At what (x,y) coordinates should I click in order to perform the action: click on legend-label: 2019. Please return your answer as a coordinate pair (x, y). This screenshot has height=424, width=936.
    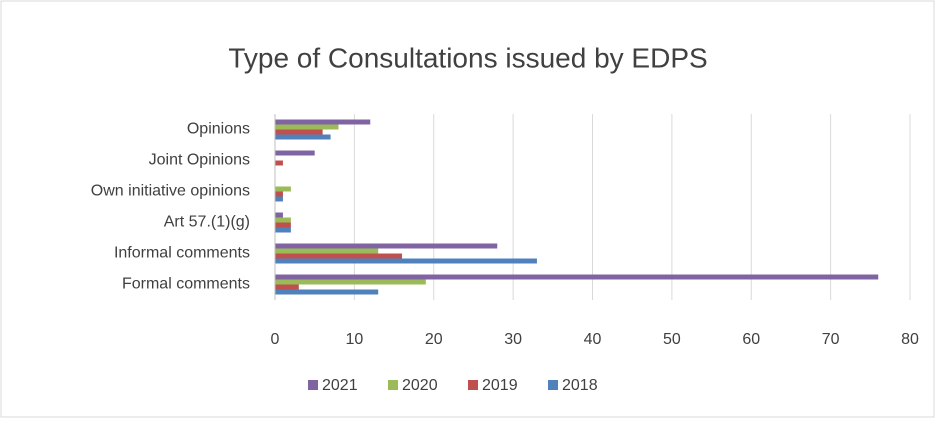
    Looking at the image, I should click on (500, 385).